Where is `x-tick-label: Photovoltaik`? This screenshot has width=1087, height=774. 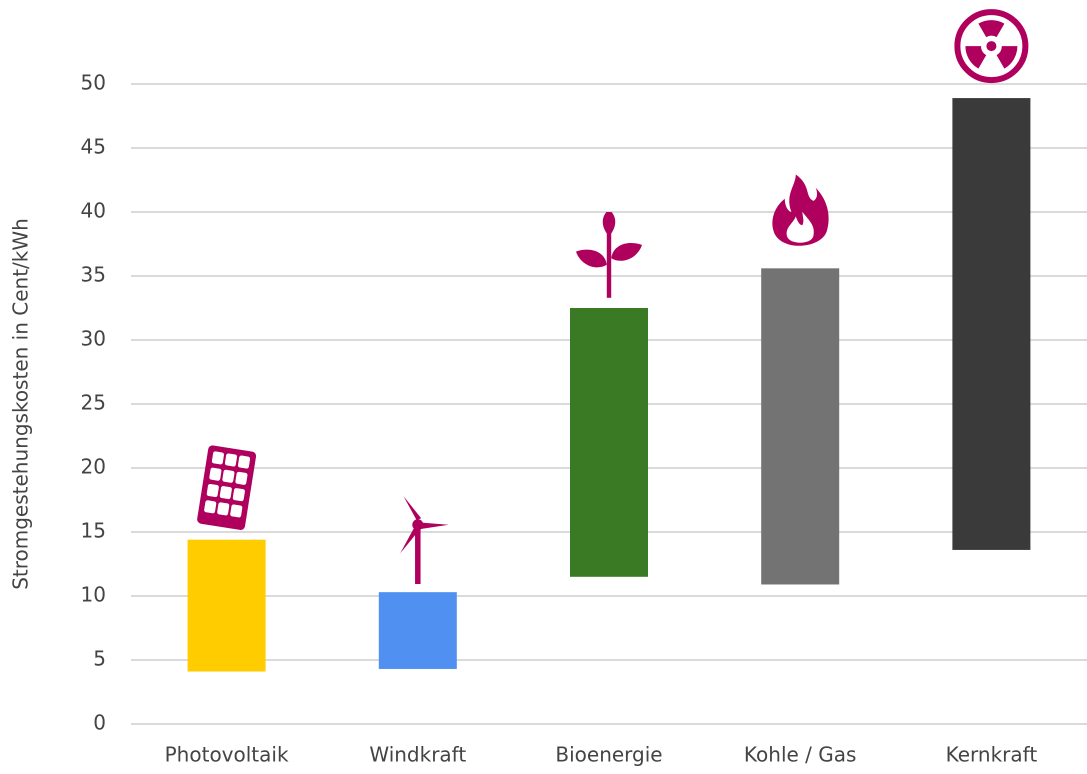 x-tick-label: Photovoltaik is located at coordinates (227, 755).